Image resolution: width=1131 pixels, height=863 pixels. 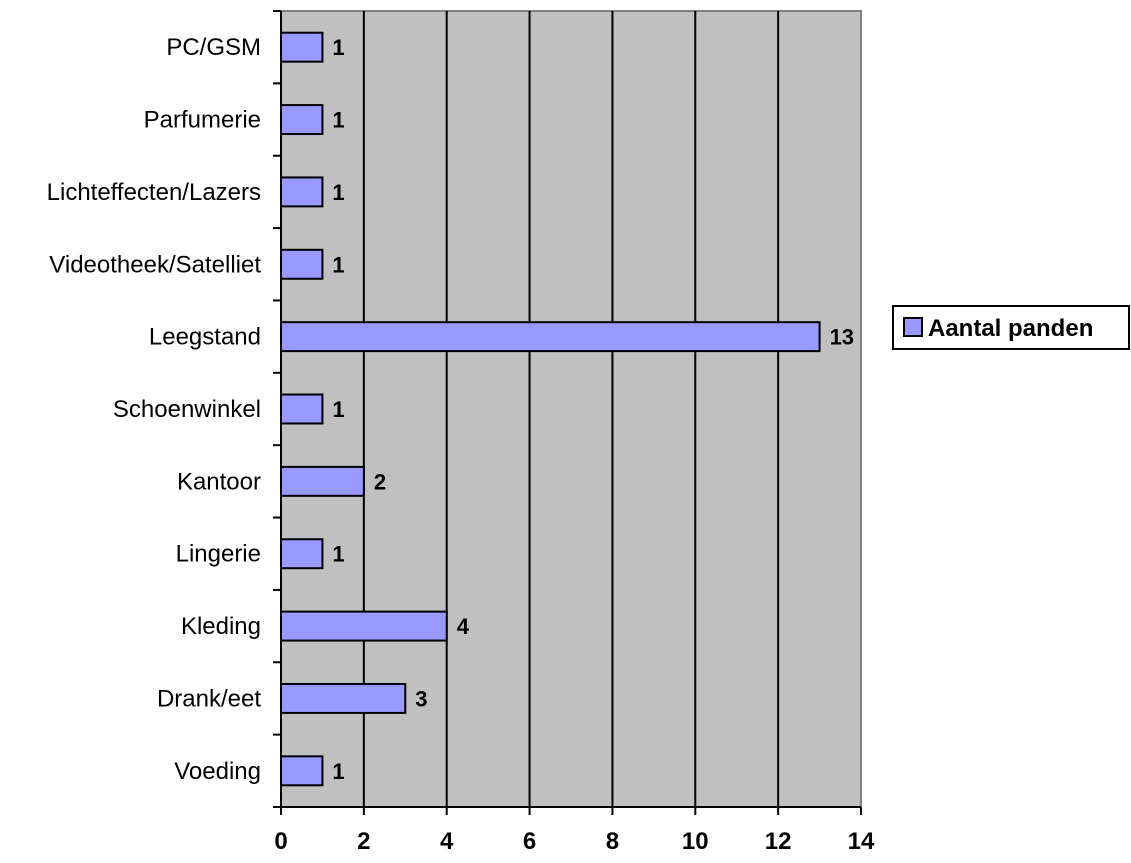 What do you see at coordinates (205, 337) in the screenshot?
I see `category-label: Leegstand` at bounding box center [205, 337].